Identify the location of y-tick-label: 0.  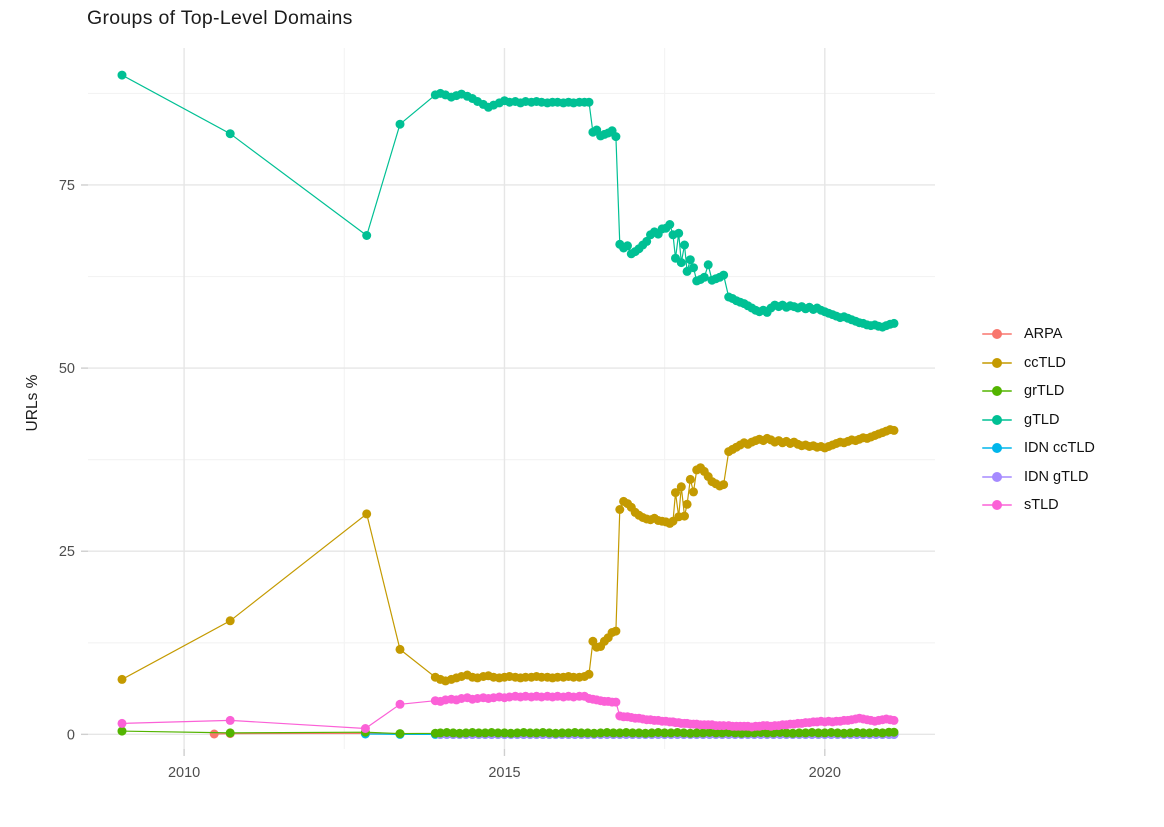
(71, 735).